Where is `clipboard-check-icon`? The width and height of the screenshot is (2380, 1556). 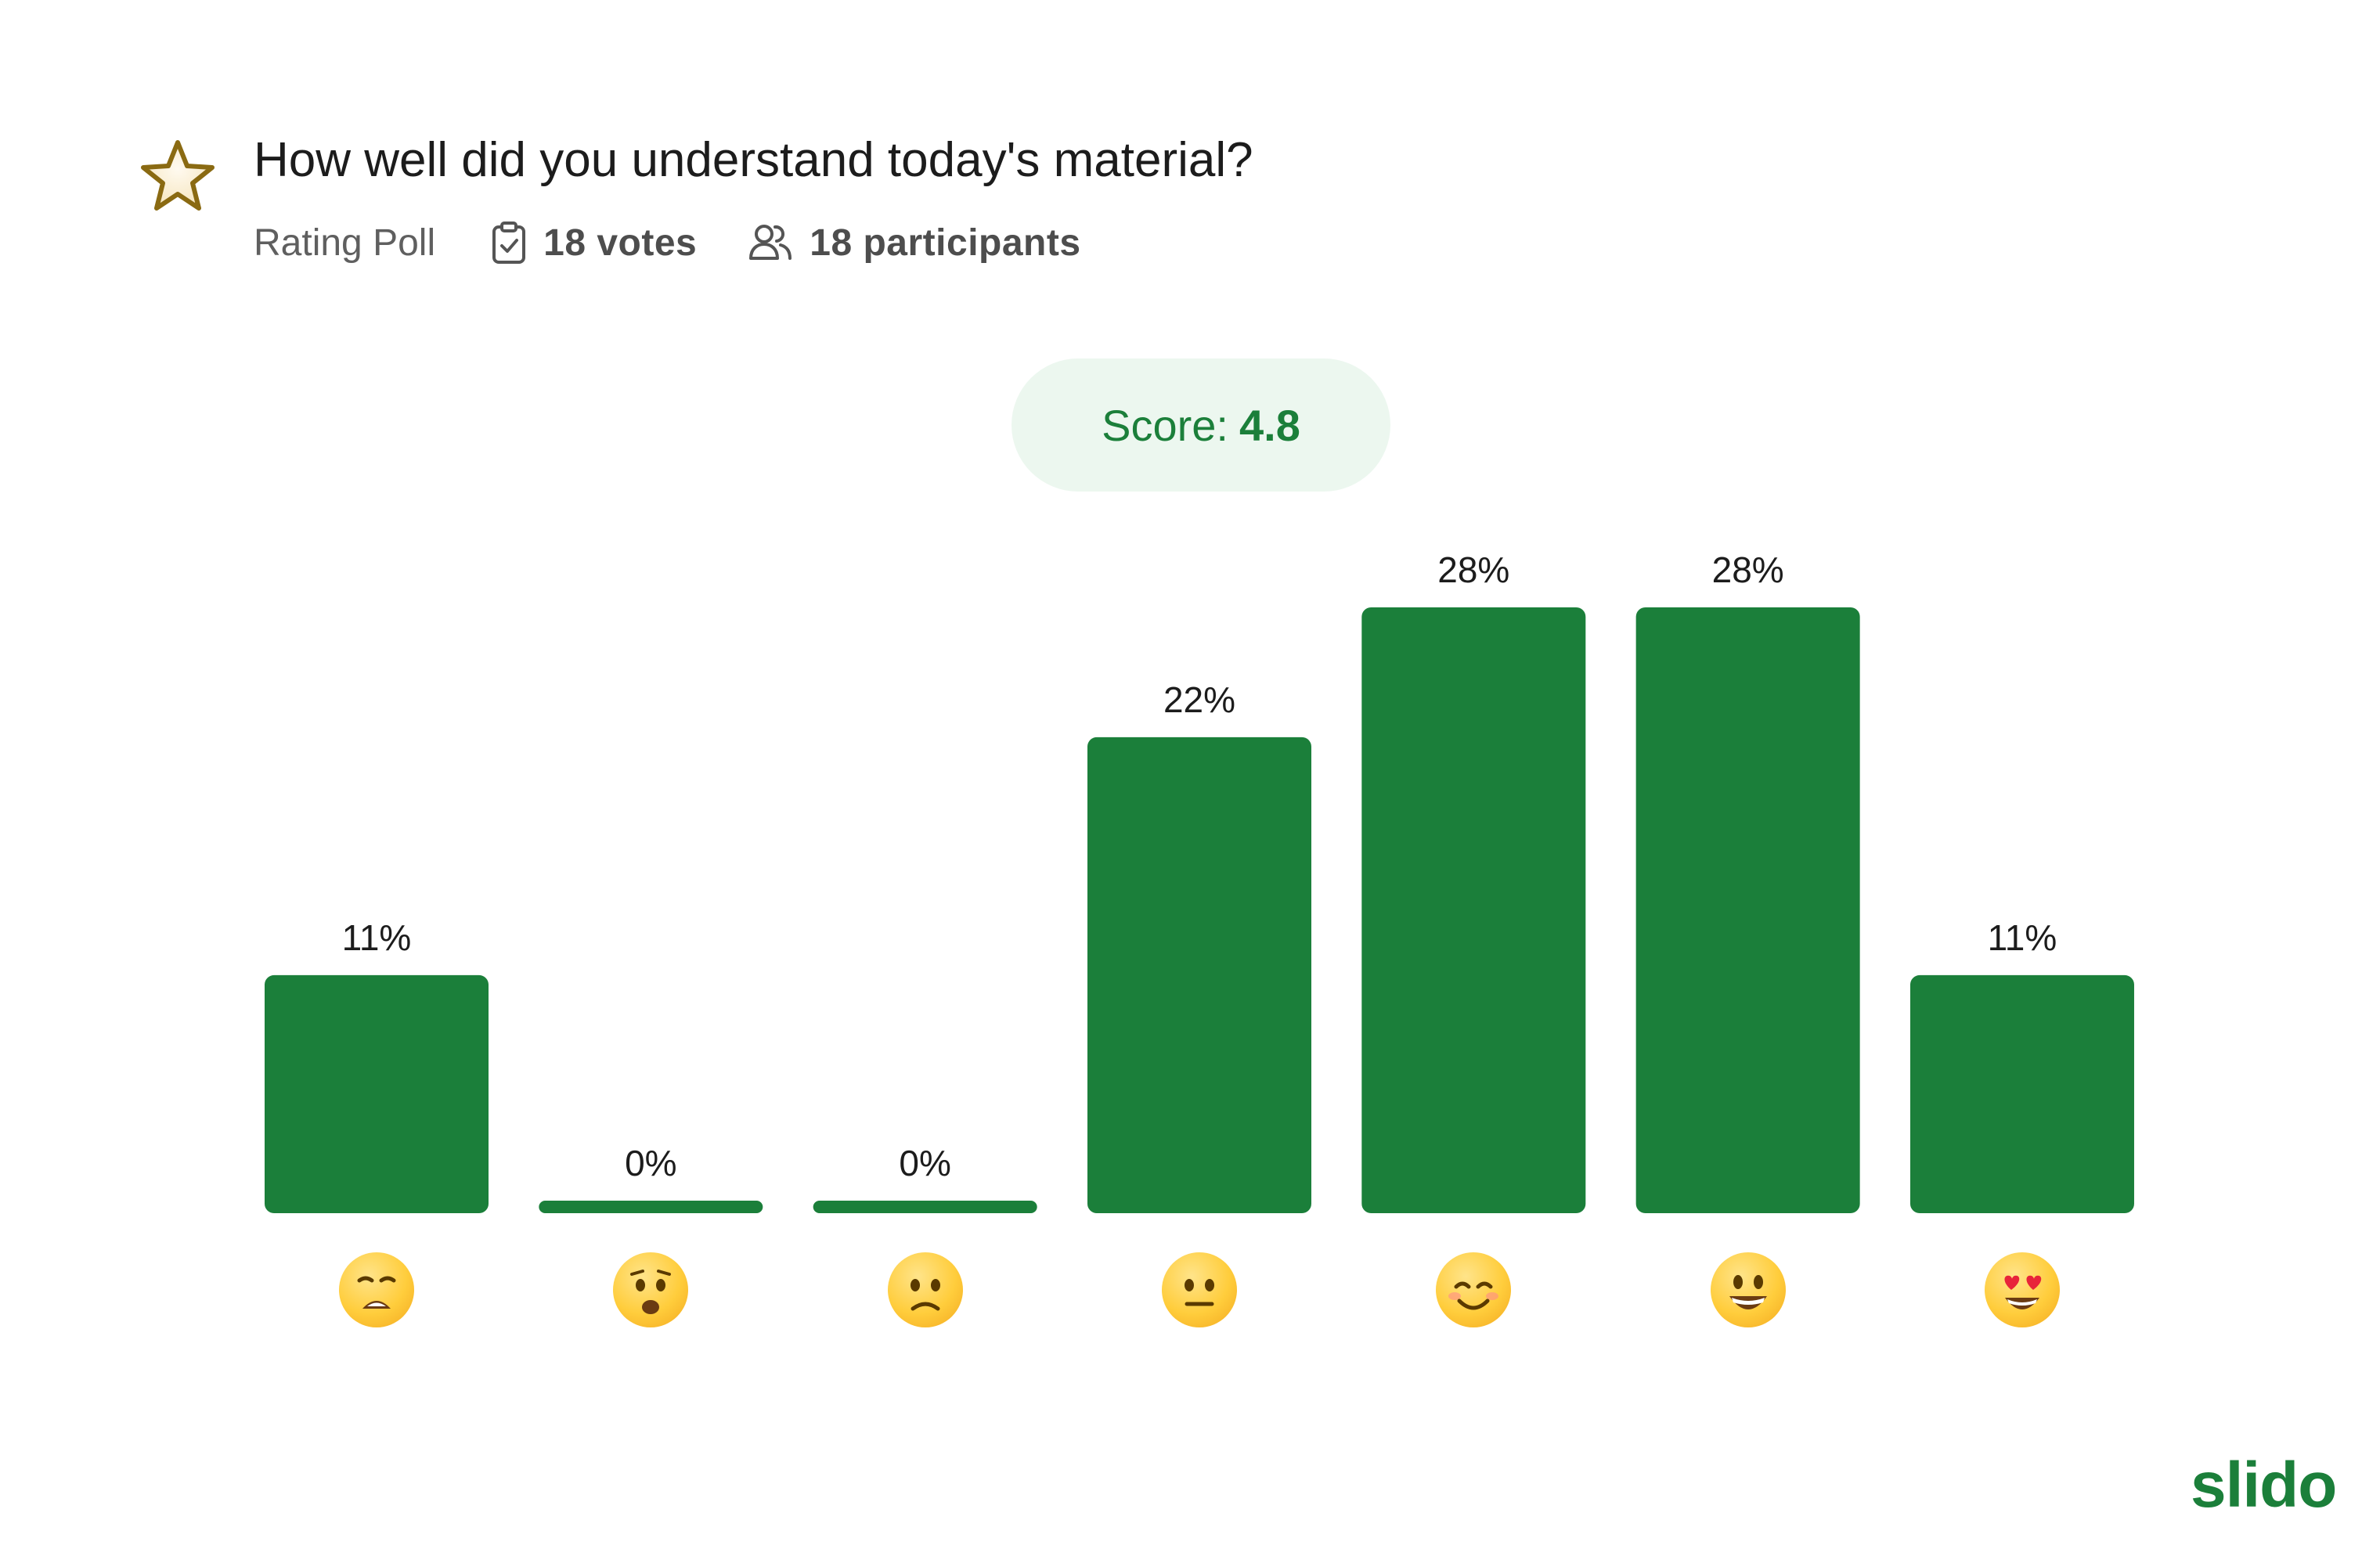 clipboard-check-icon is located at coordinates (509, 243).